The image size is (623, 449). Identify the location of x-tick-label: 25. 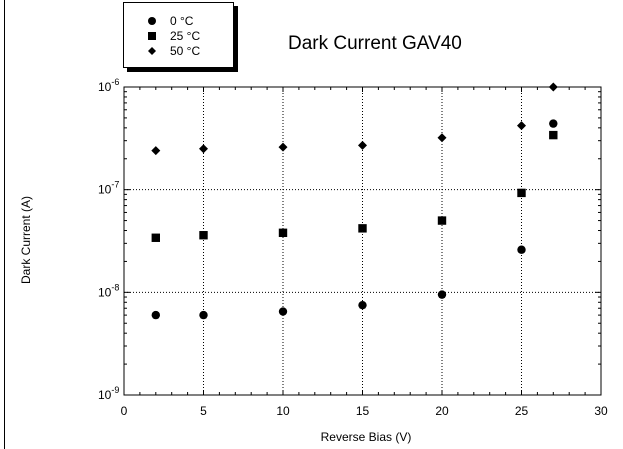
(522, 411).